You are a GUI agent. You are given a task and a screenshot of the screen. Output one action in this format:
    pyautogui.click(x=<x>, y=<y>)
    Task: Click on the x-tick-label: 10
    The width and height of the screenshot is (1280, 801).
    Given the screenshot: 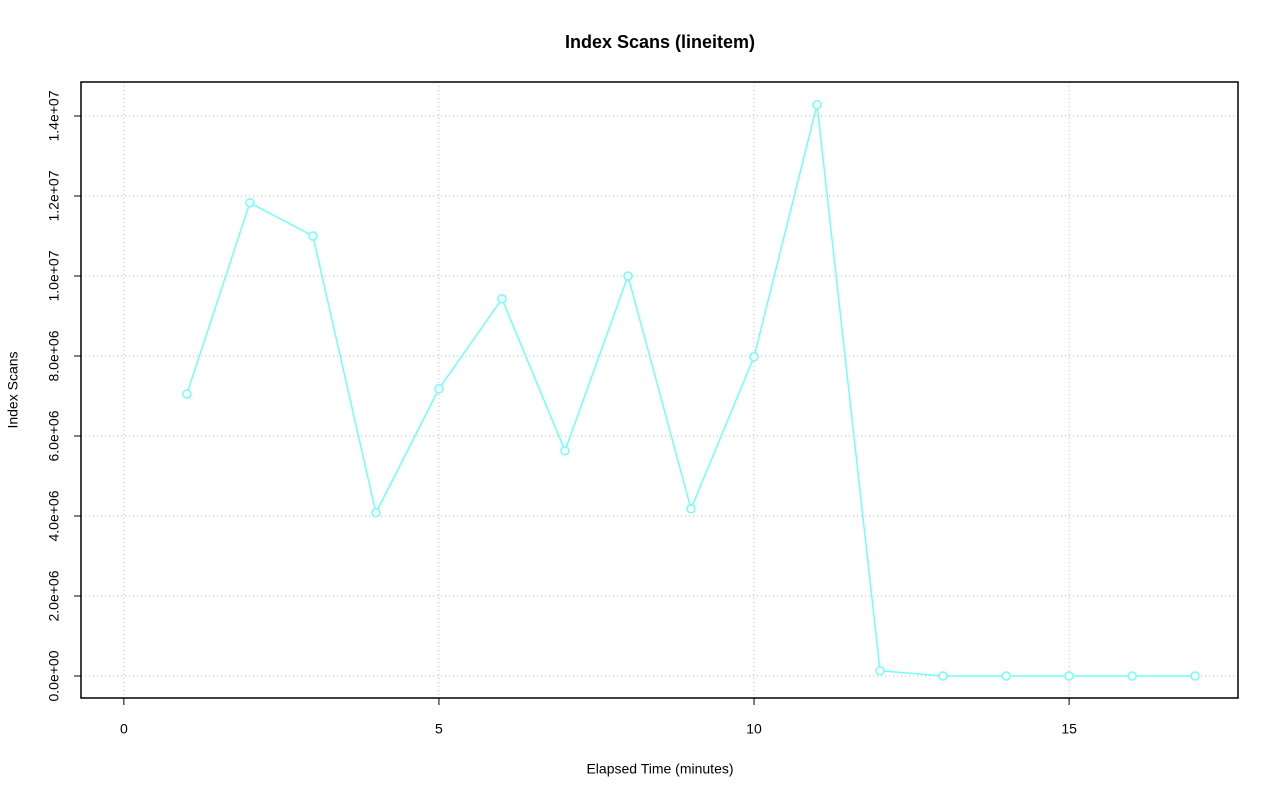 What is the action you would take?
    pyautogui.click(x=754, y=729)
    